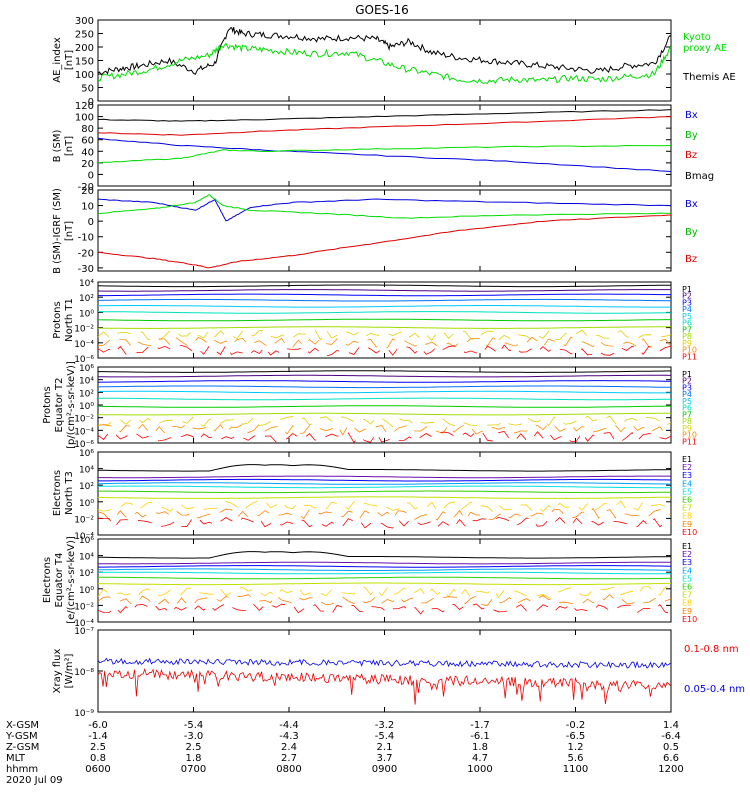 Image resolution: width=750 pixels, height=800 pixels. Describe the element at coordinates (384, 592) in the screenshot. I see `electrons_t4-channel-e8` at that location.